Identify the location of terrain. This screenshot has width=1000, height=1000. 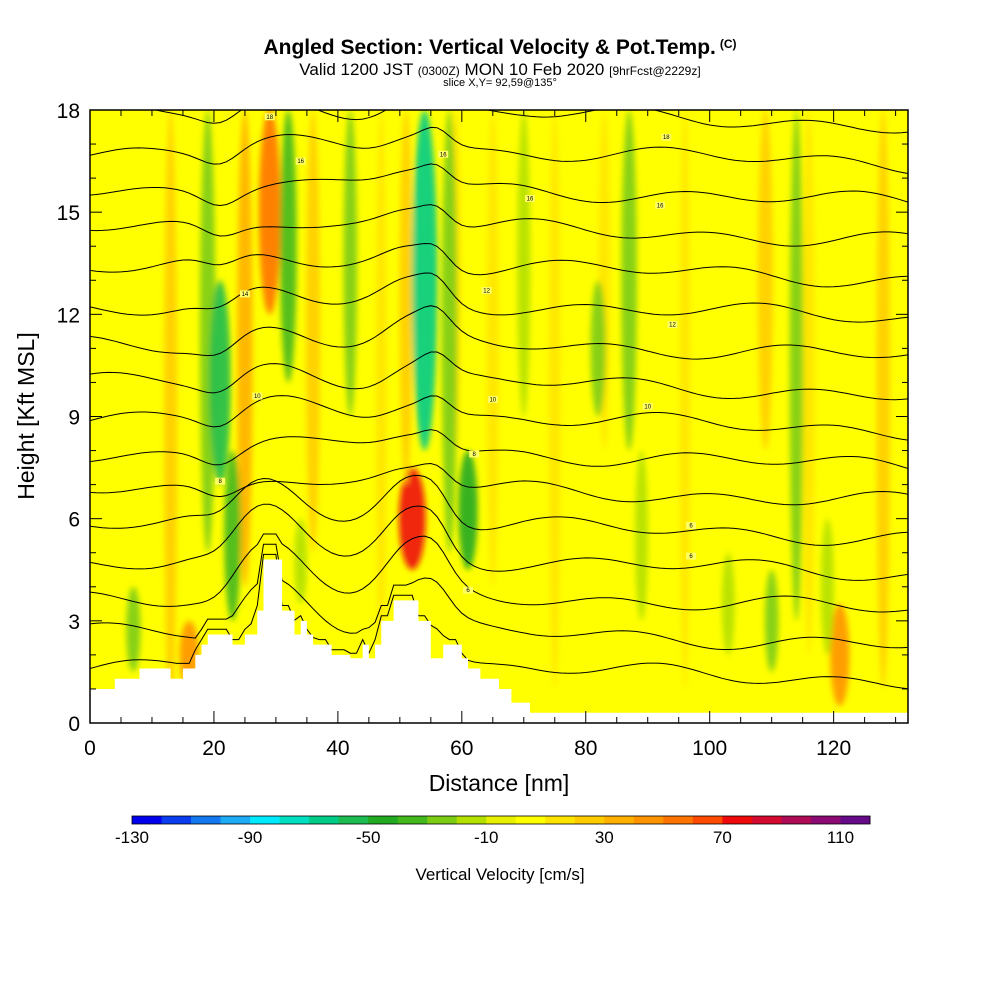
(499, 641).